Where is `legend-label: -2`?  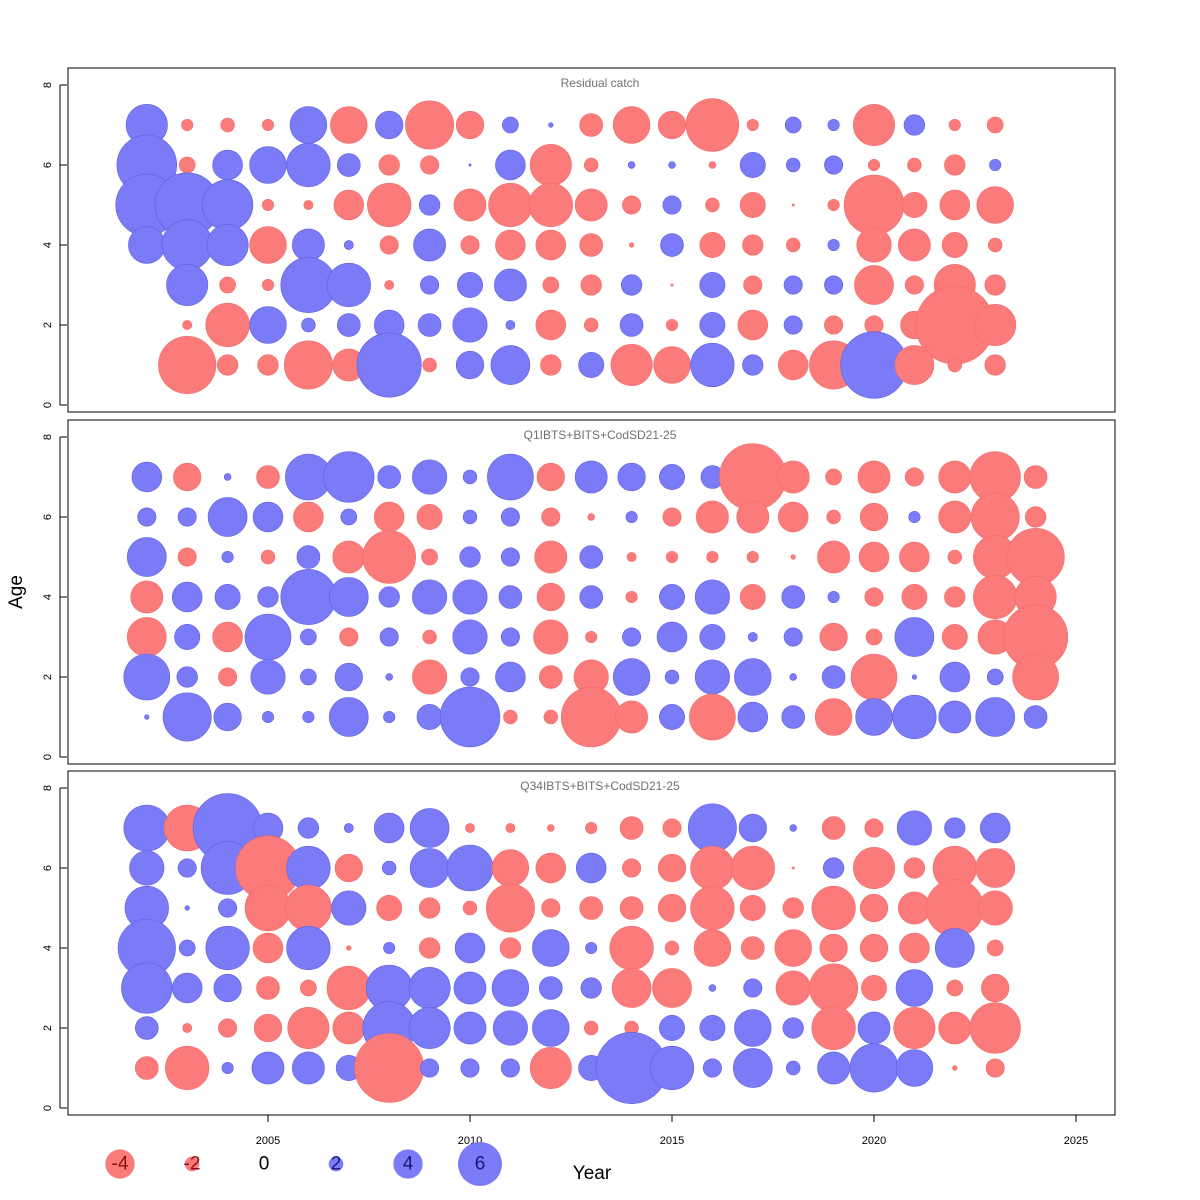 legend-label: -2 is located at coordinates (192, 1164).